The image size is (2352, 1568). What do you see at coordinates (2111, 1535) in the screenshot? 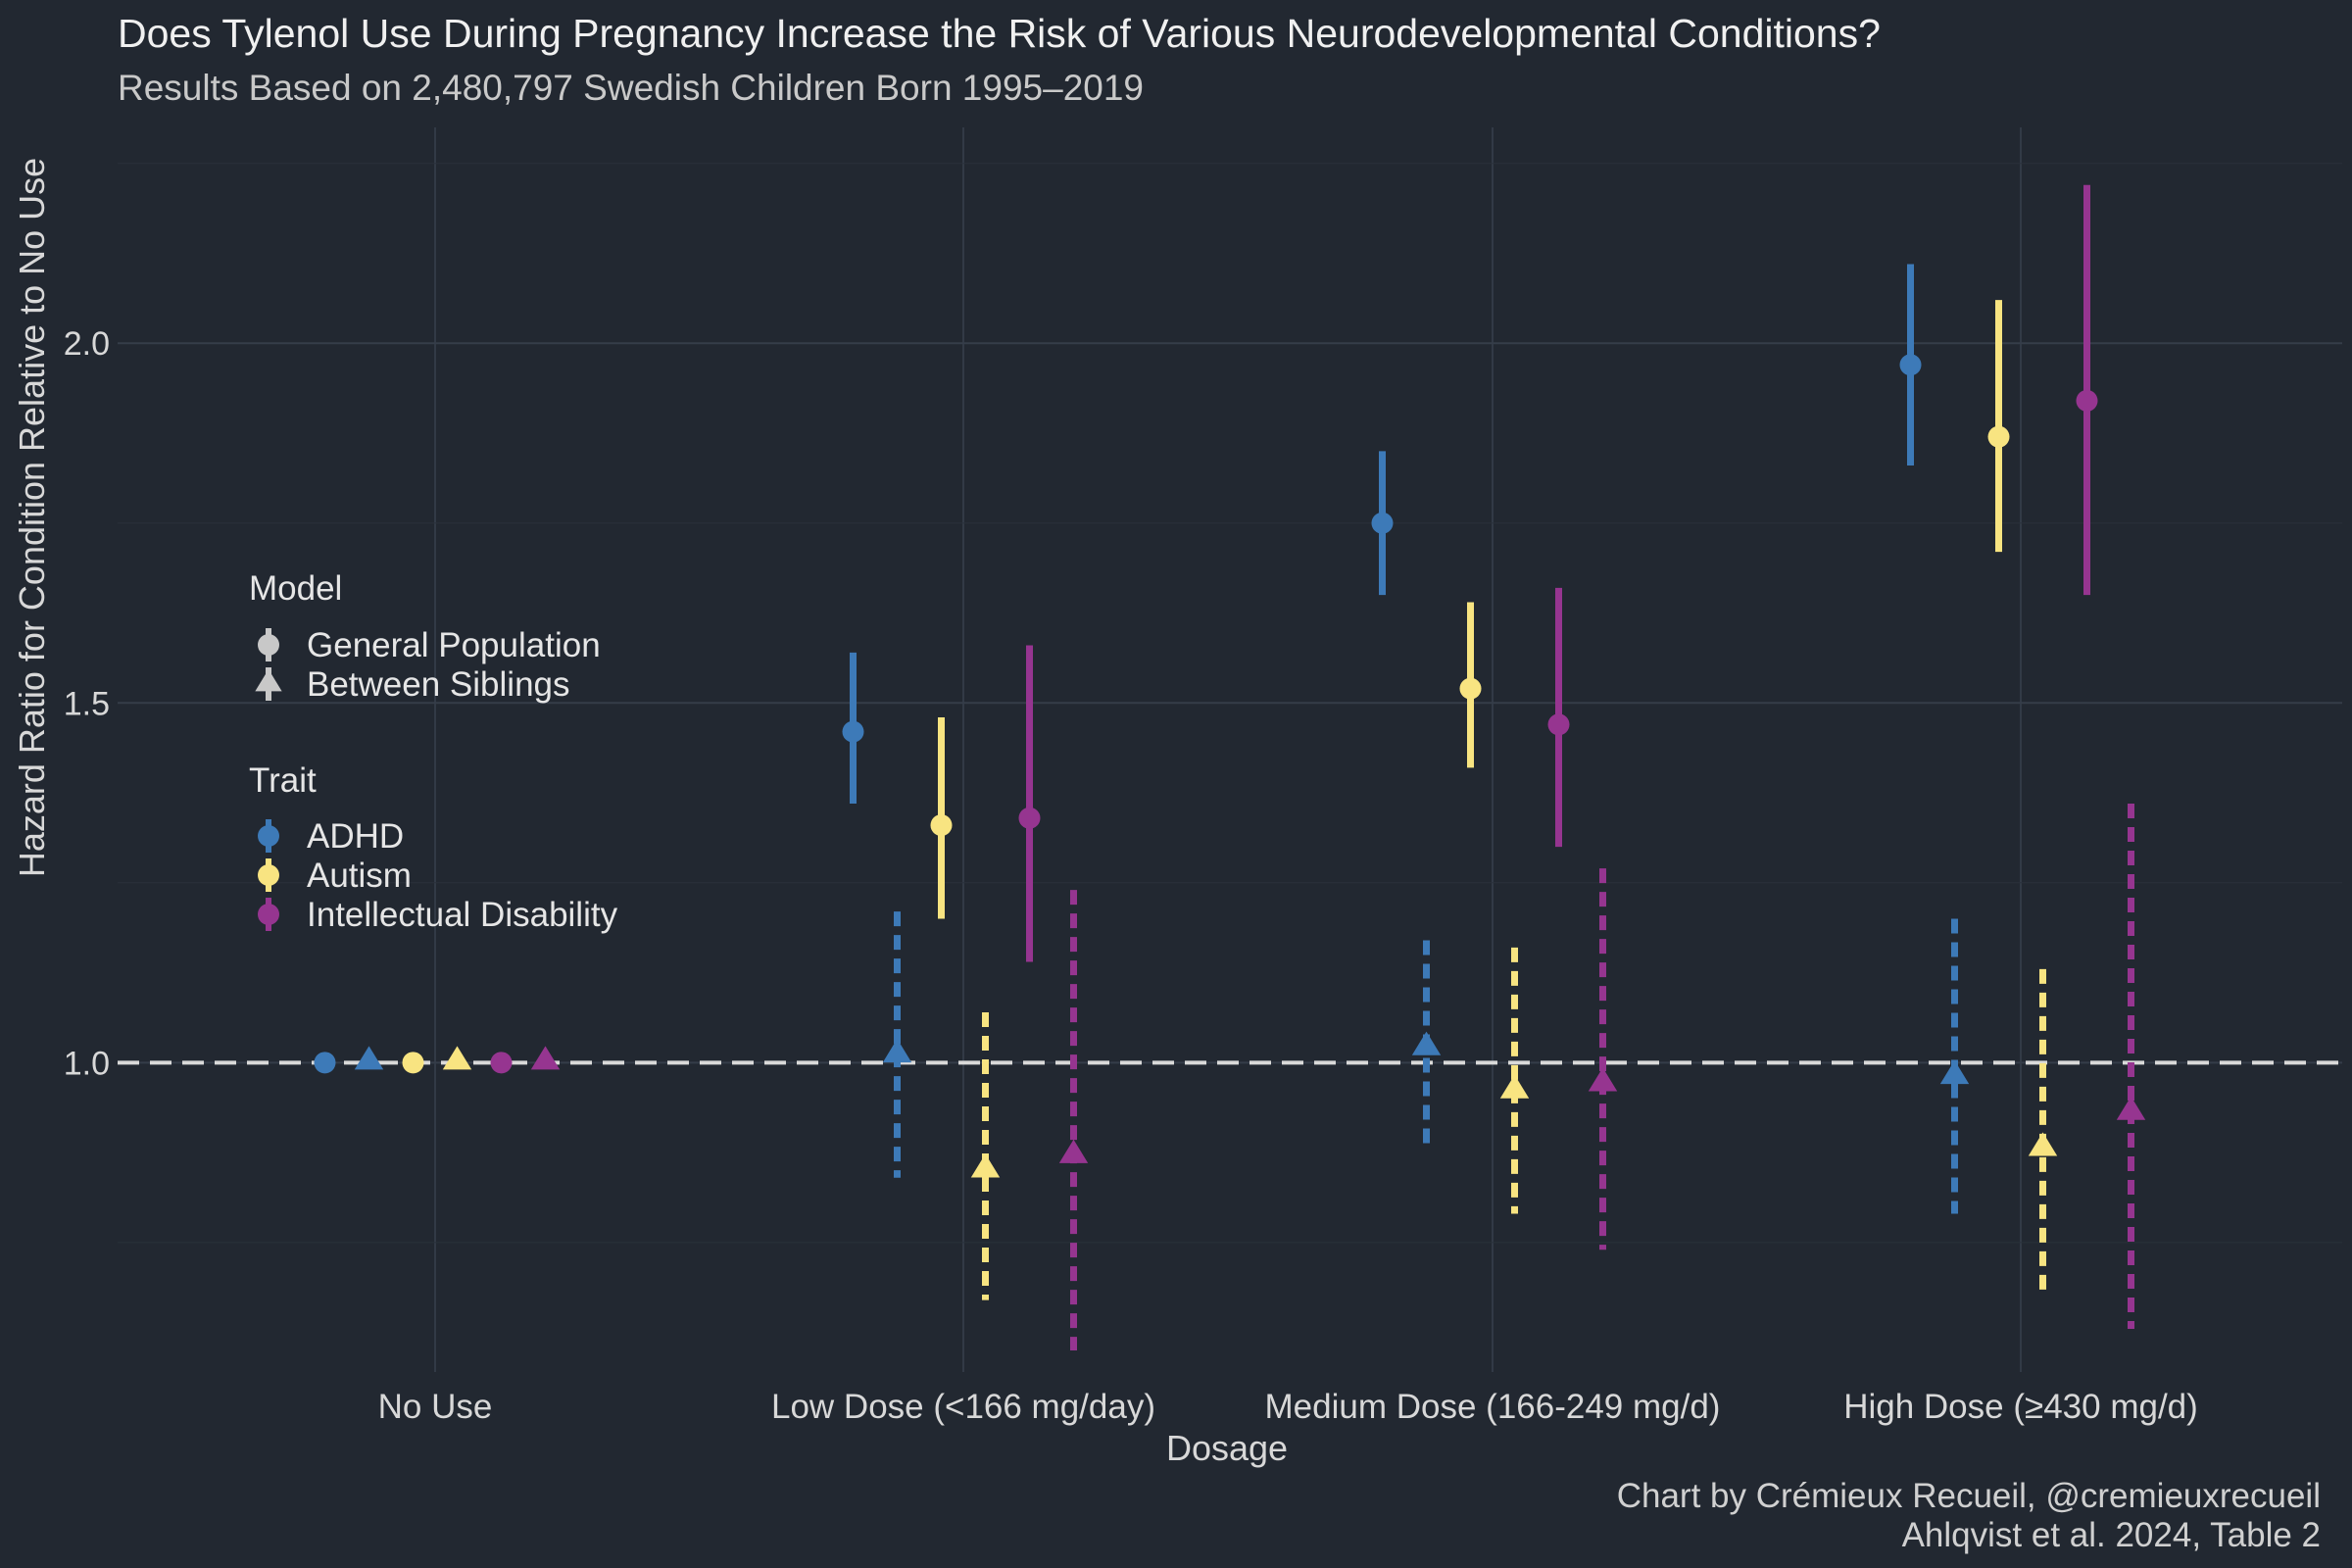
I see `caption-line-2: Ahlqvist et al. 2024, Table 2` at bounding box center [2111, 1535].